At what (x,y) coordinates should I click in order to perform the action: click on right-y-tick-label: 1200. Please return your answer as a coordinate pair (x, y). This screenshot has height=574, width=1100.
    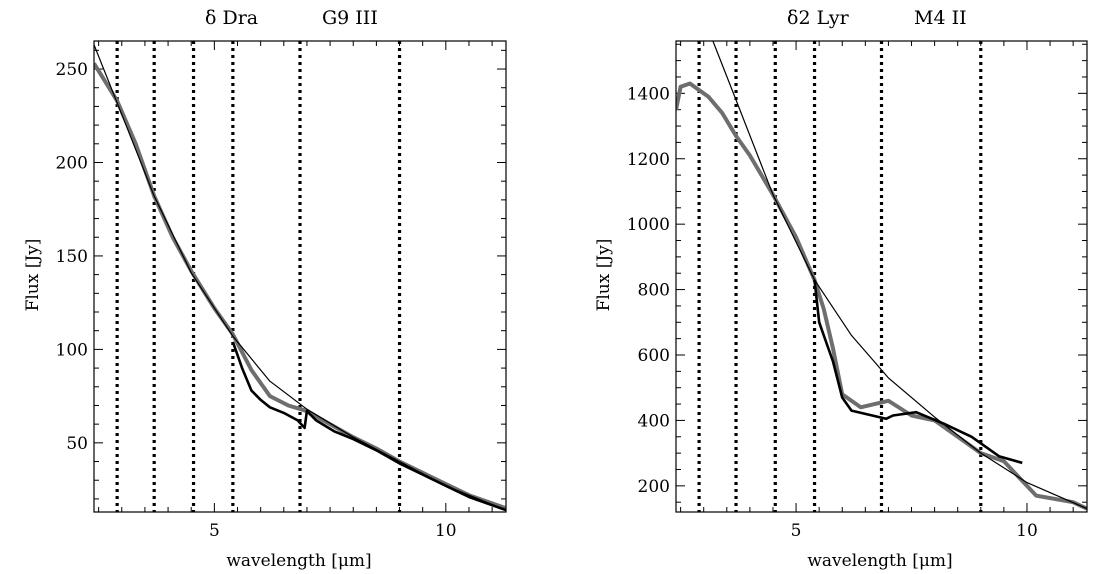
    Looking at the image, I should click on (648, 160).